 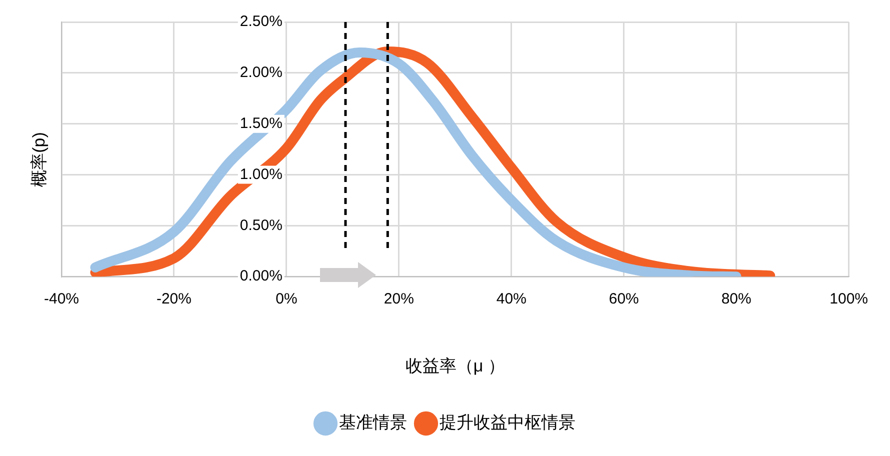 I want to click on y-tick-label: 0.50%, so click(x=261, y=225).